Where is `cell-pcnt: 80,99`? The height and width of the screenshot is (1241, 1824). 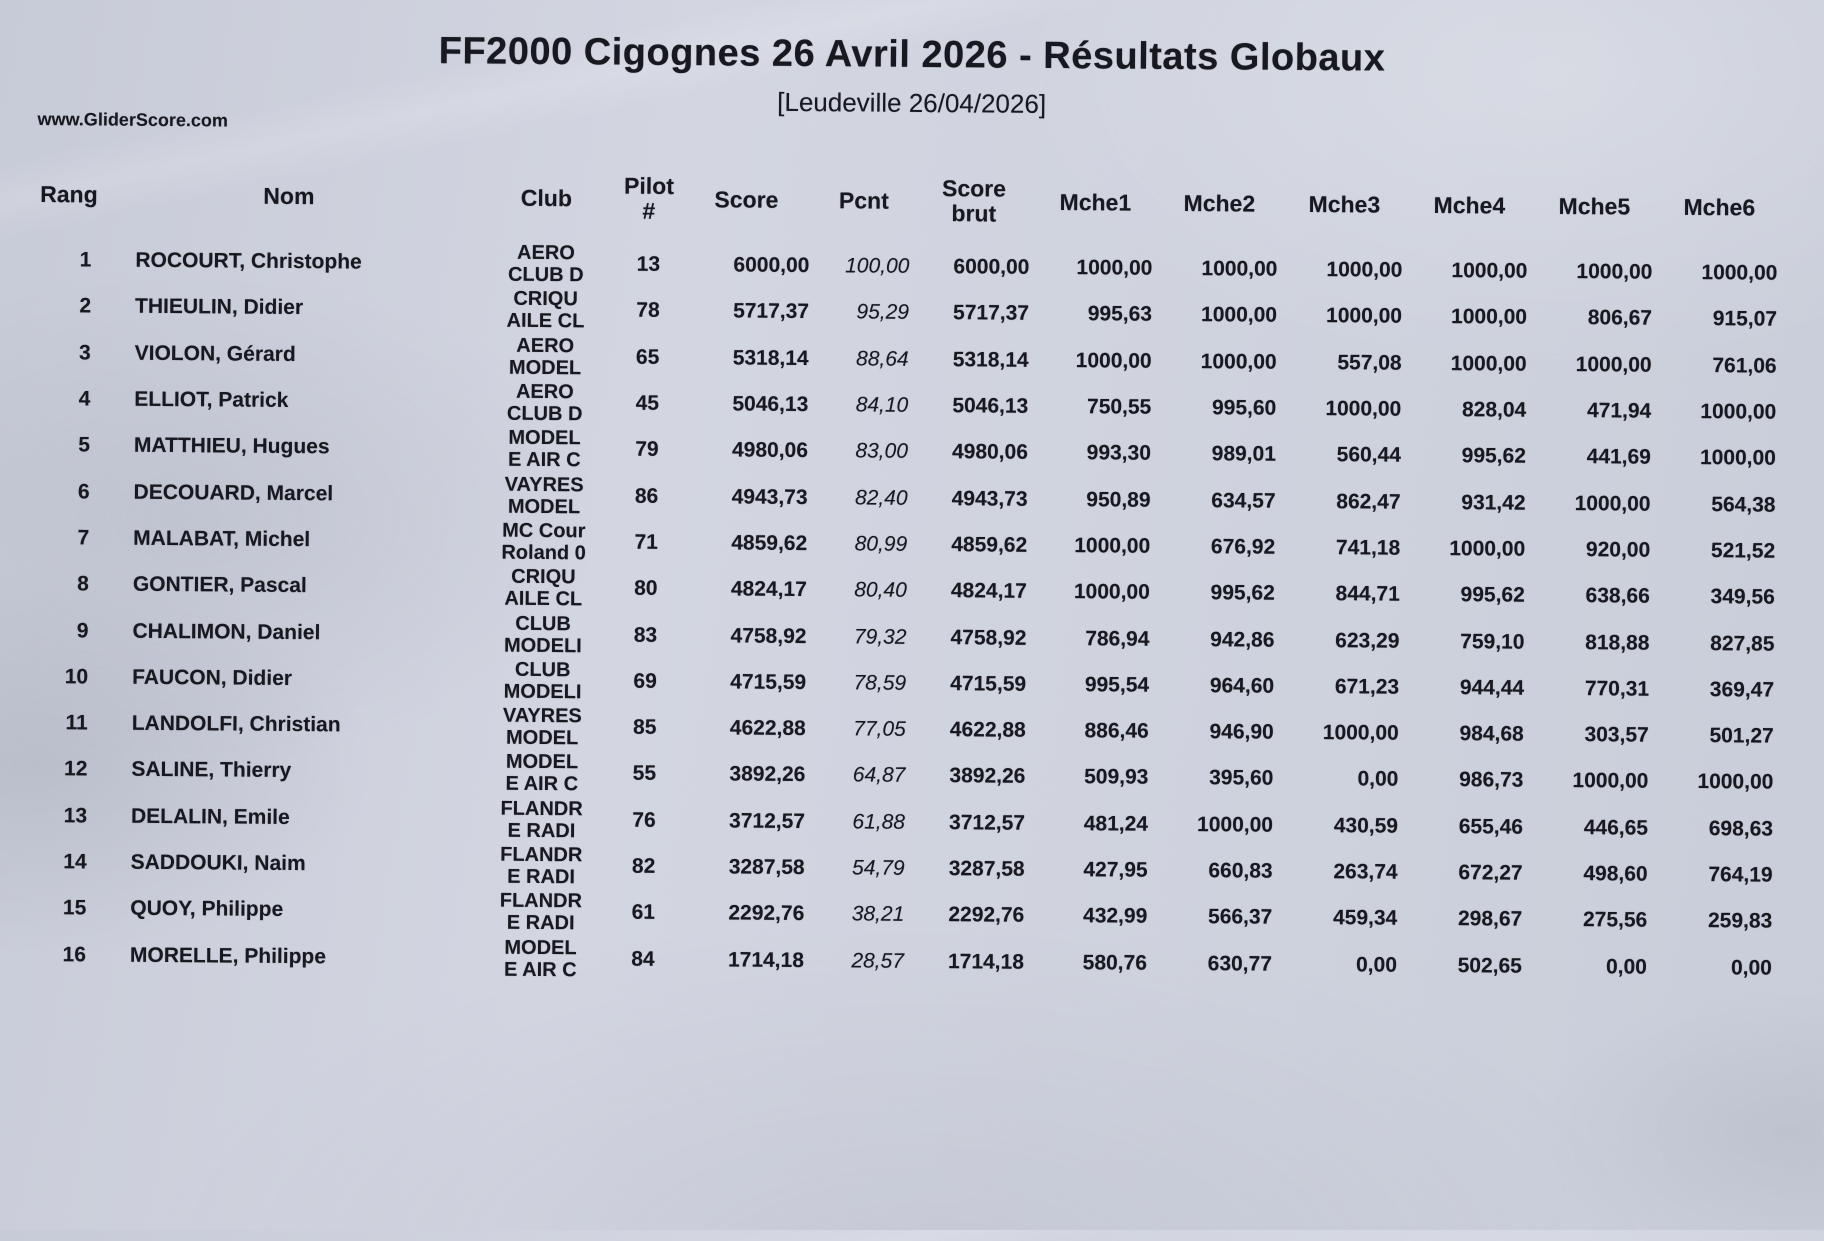
cell-pcnt: 80,99 is located at coordinates (881, 544).